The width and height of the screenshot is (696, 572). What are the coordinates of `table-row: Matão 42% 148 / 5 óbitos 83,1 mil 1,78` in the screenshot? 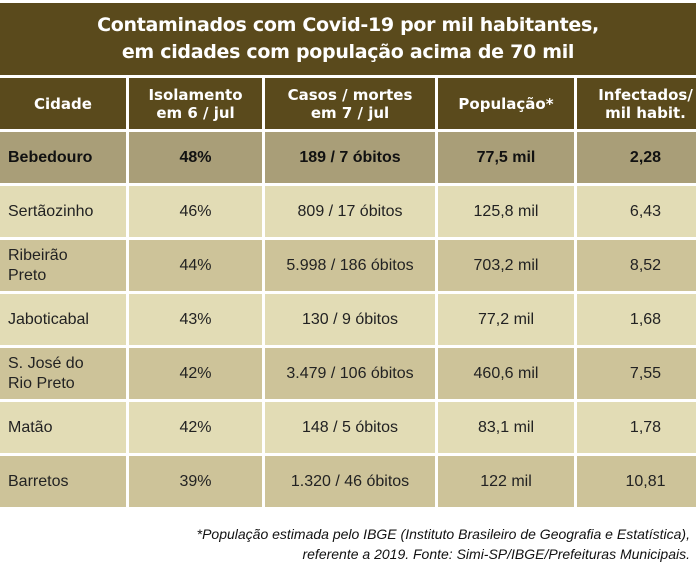 It's located at (348, 427).